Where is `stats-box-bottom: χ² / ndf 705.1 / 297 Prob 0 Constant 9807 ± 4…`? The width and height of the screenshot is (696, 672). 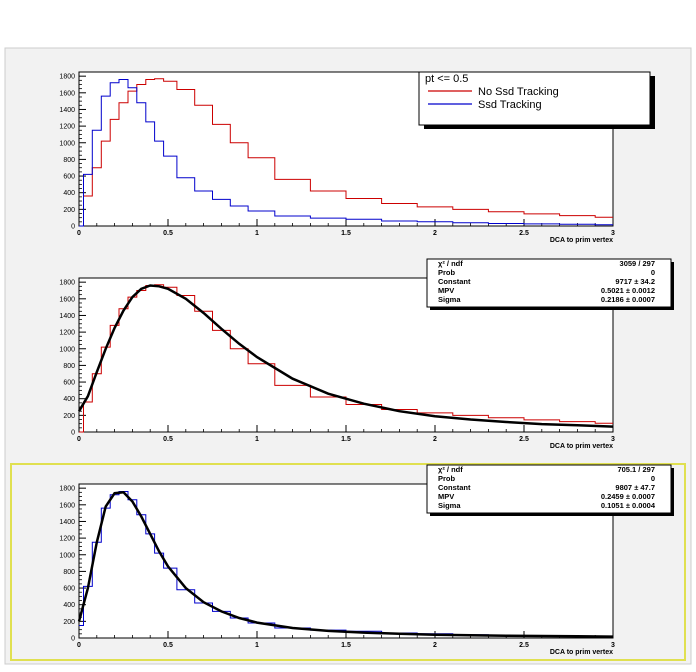
stats-box-bottom: χ² / ndf 705.1 / 297 Prob 0 Constant 9807 ± 4… is located at coordinates (550, 490).